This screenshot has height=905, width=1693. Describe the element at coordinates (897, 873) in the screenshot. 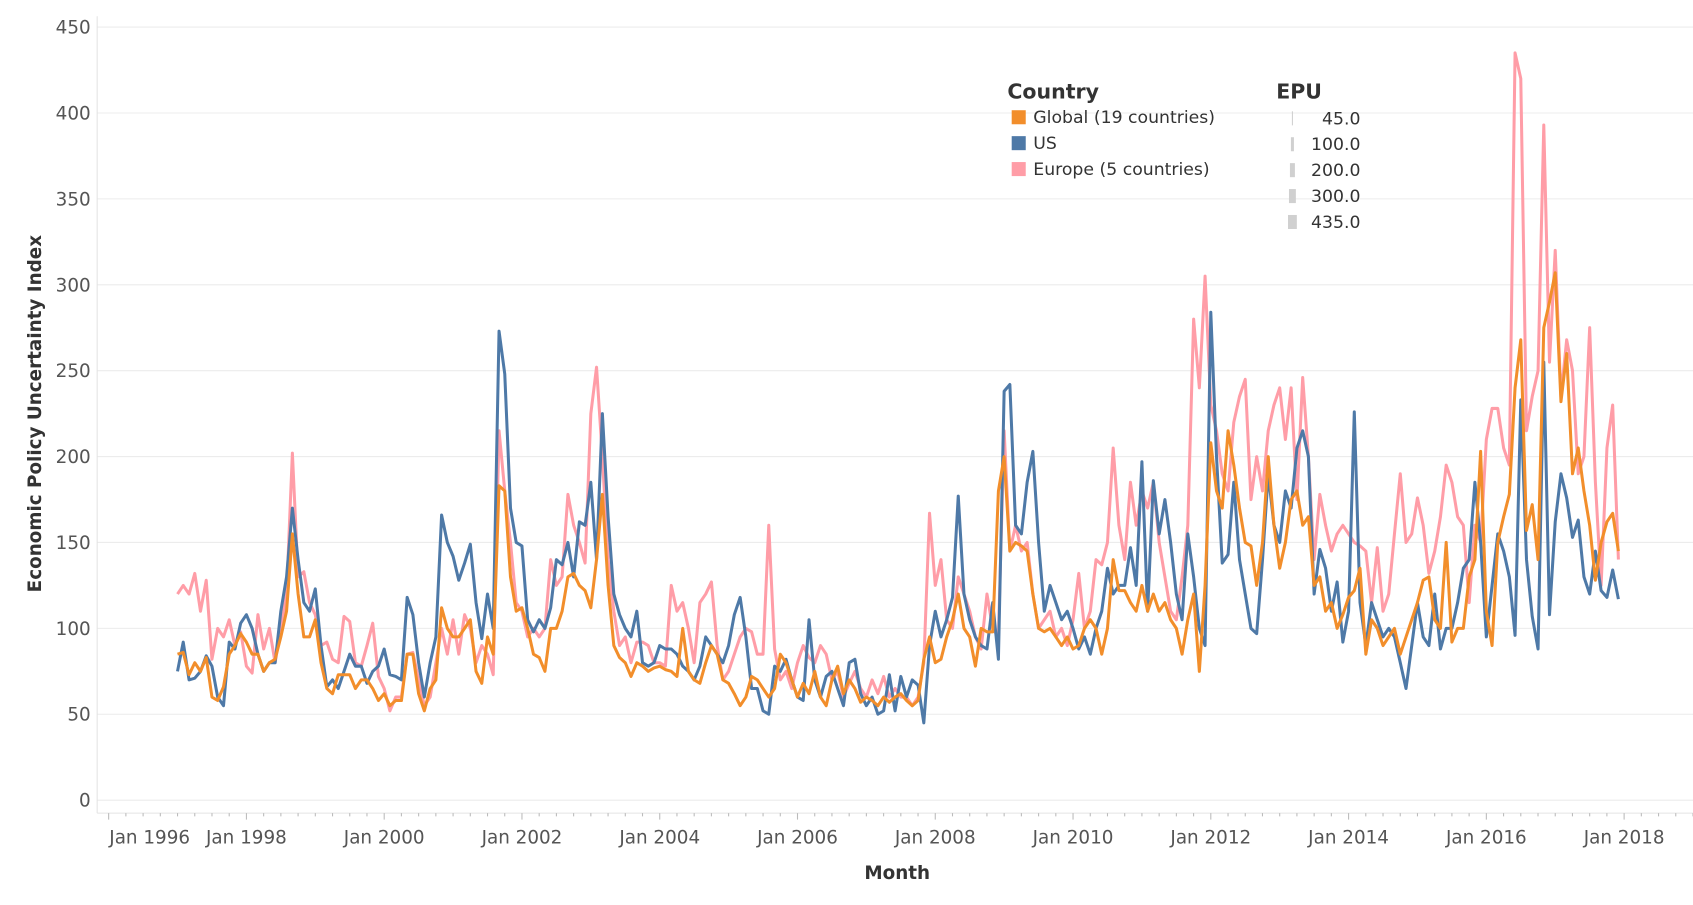

I see `x-axis-title: Month` at that location.